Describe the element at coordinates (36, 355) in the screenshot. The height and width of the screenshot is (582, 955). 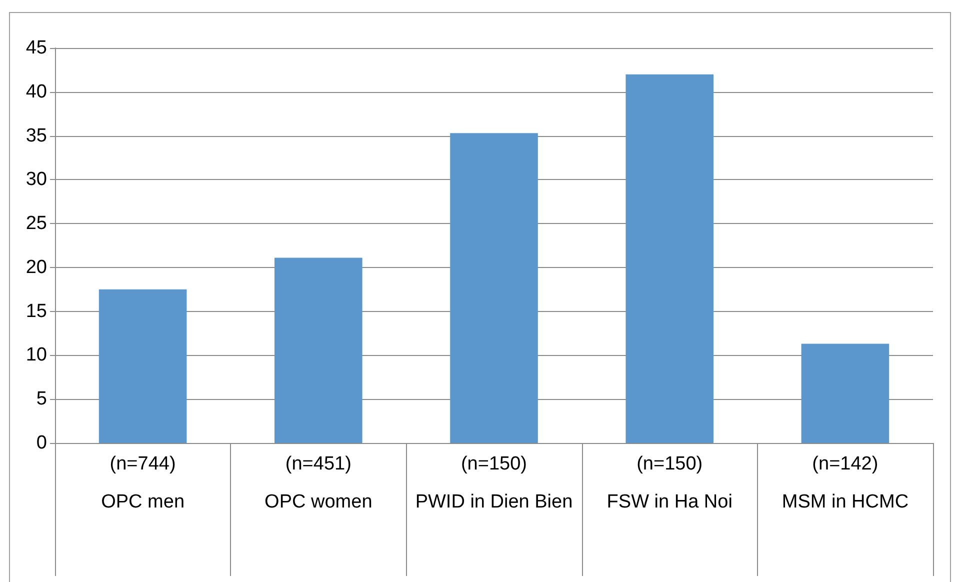
I see `y-tick-label: 10` at that location.